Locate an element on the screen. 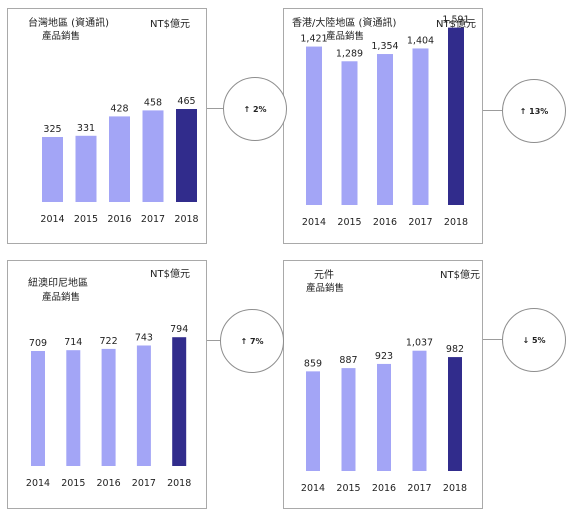  value-label-2016: 1,354 is located at coordinates (384, 46).